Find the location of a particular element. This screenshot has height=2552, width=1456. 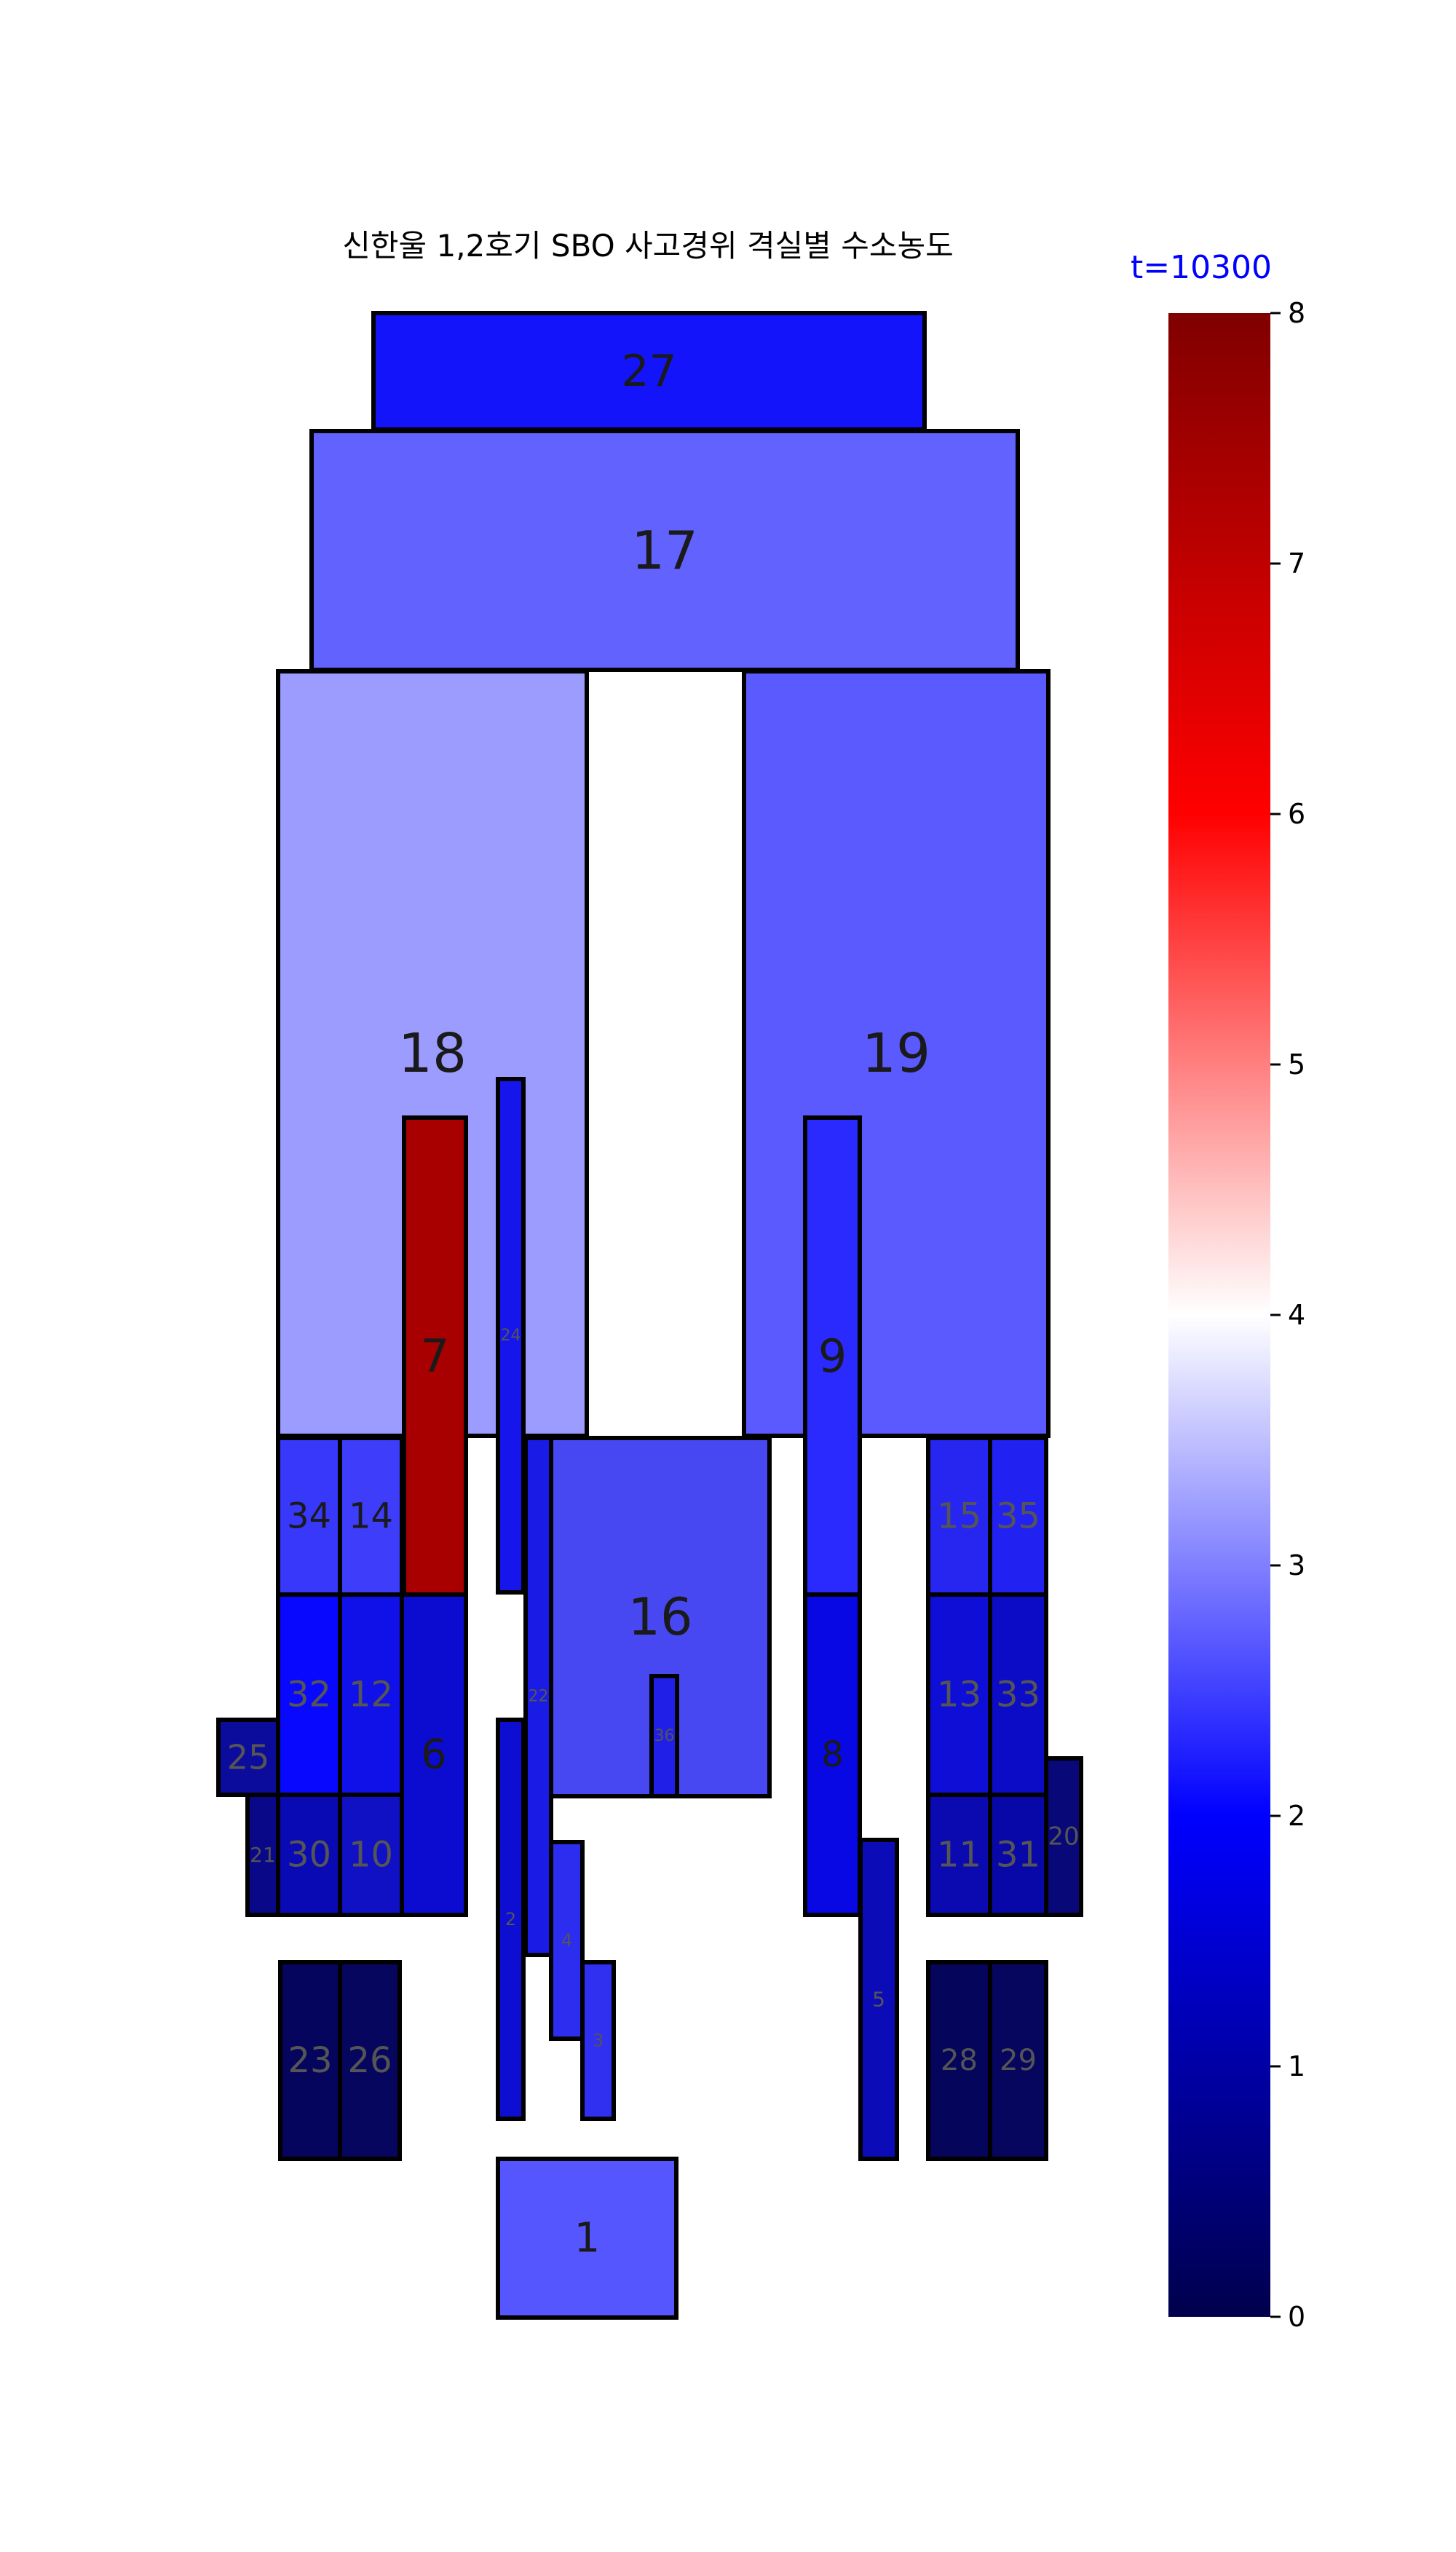

compartment-27: 27 is located at coordinates (649, 371).